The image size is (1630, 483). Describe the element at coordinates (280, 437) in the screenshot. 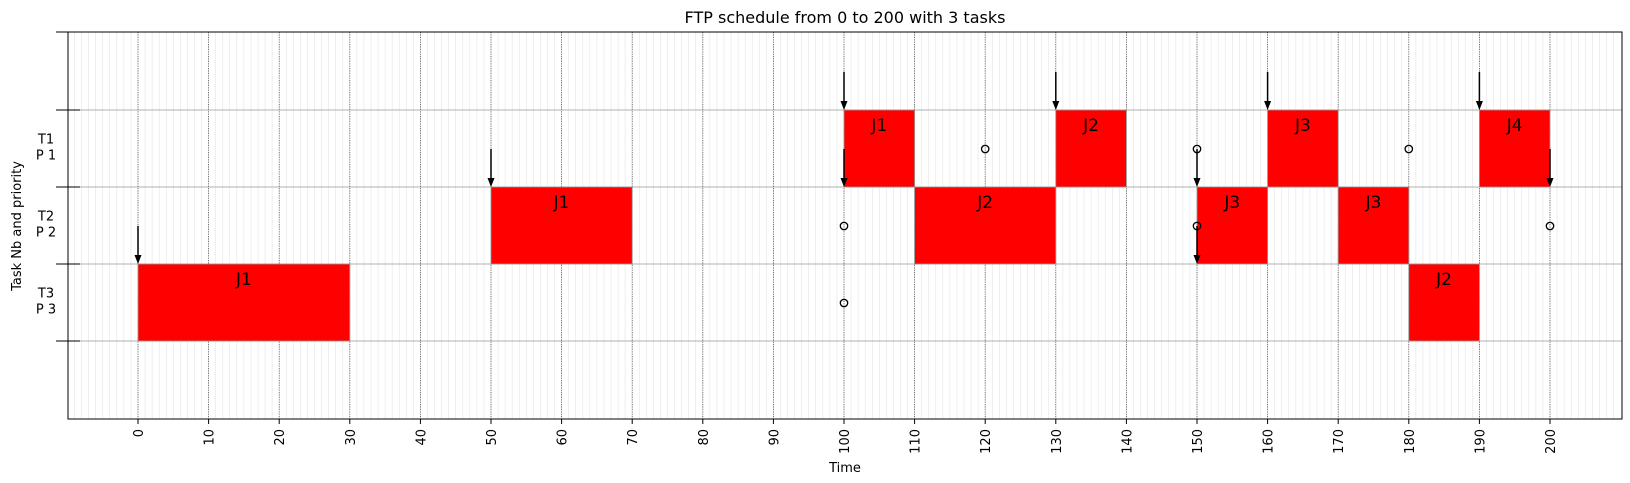

I see `x-tick-label: 20` at that location.